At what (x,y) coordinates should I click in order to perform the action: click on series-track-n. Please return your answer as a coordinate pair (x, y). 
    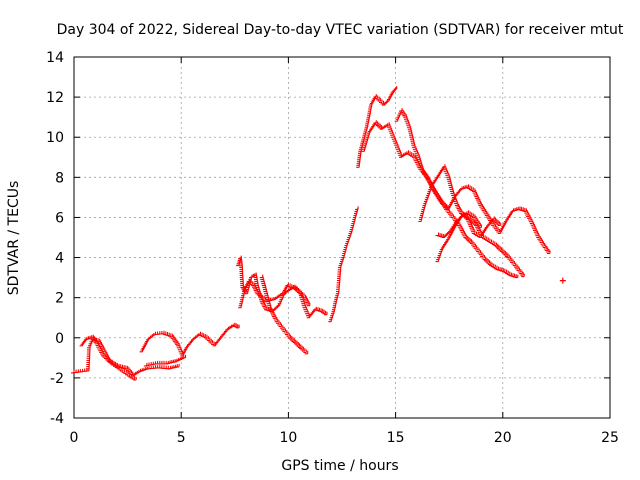
    Looking at the image, I should click on (458, 236).